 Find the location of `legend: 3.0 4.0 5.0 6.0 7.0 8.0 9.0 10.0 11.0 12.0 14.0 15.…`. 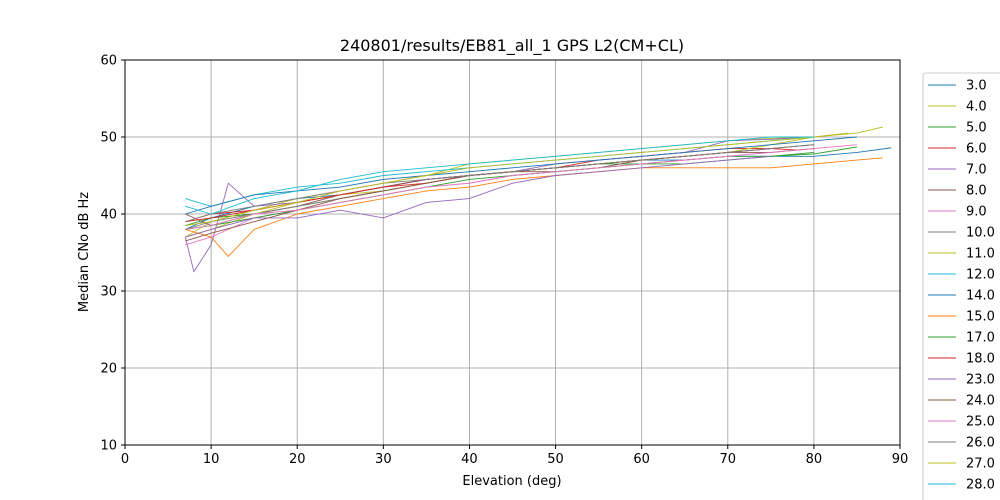

legend: 3.0 4.0 5.0 6.0 7.0 8.0 9.0 10.0 11.0 12.0 14.0 15.… is located at coordinates (961, 286).